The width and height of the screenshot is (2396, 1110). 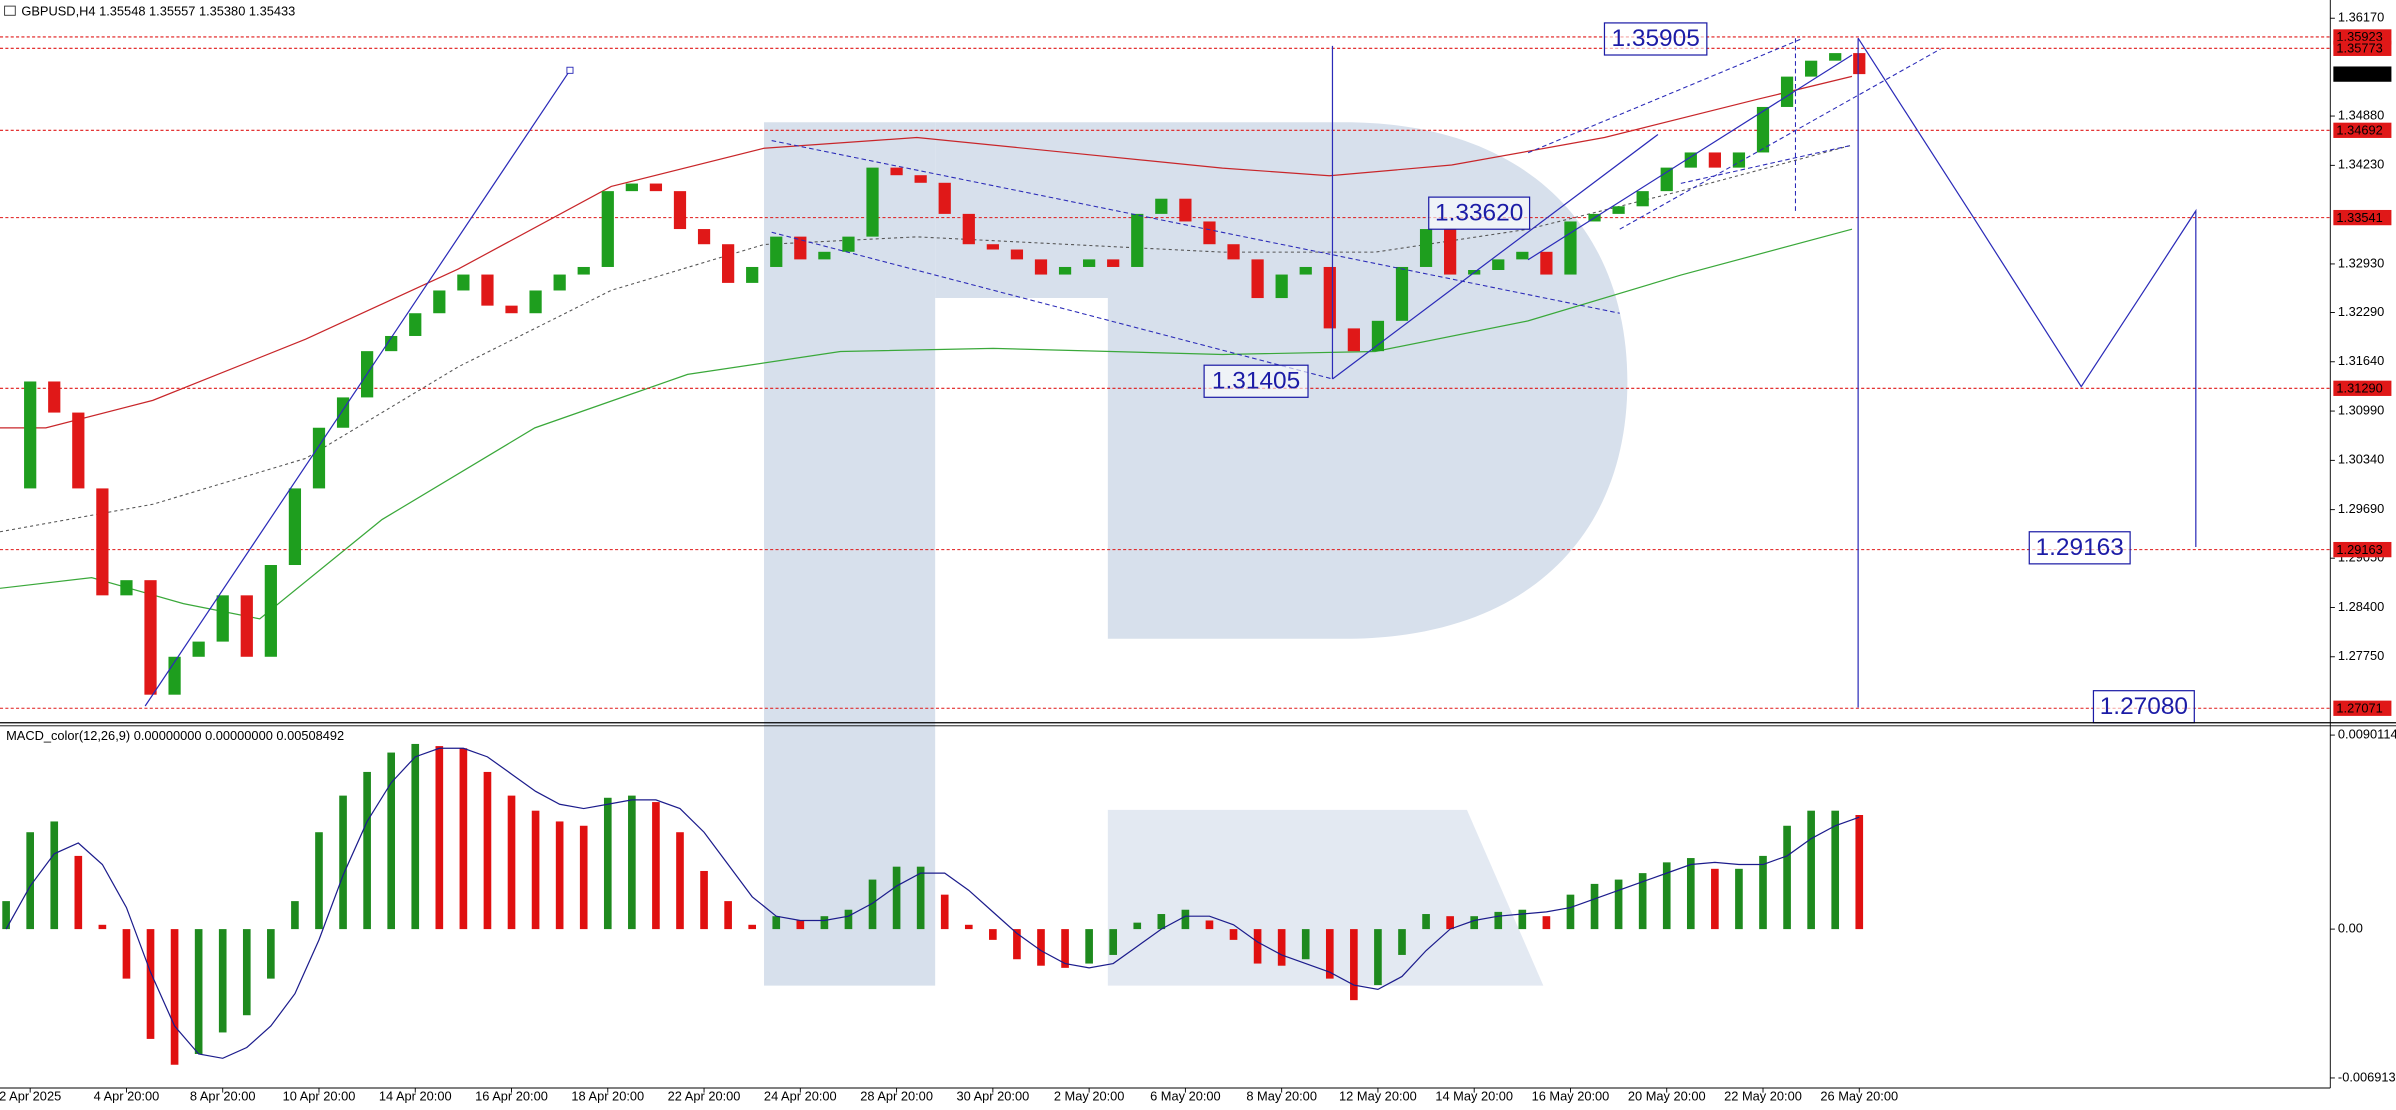 I want to click on x-tick-label: 8 Apr 20:00, so click(x=223, y=1096).